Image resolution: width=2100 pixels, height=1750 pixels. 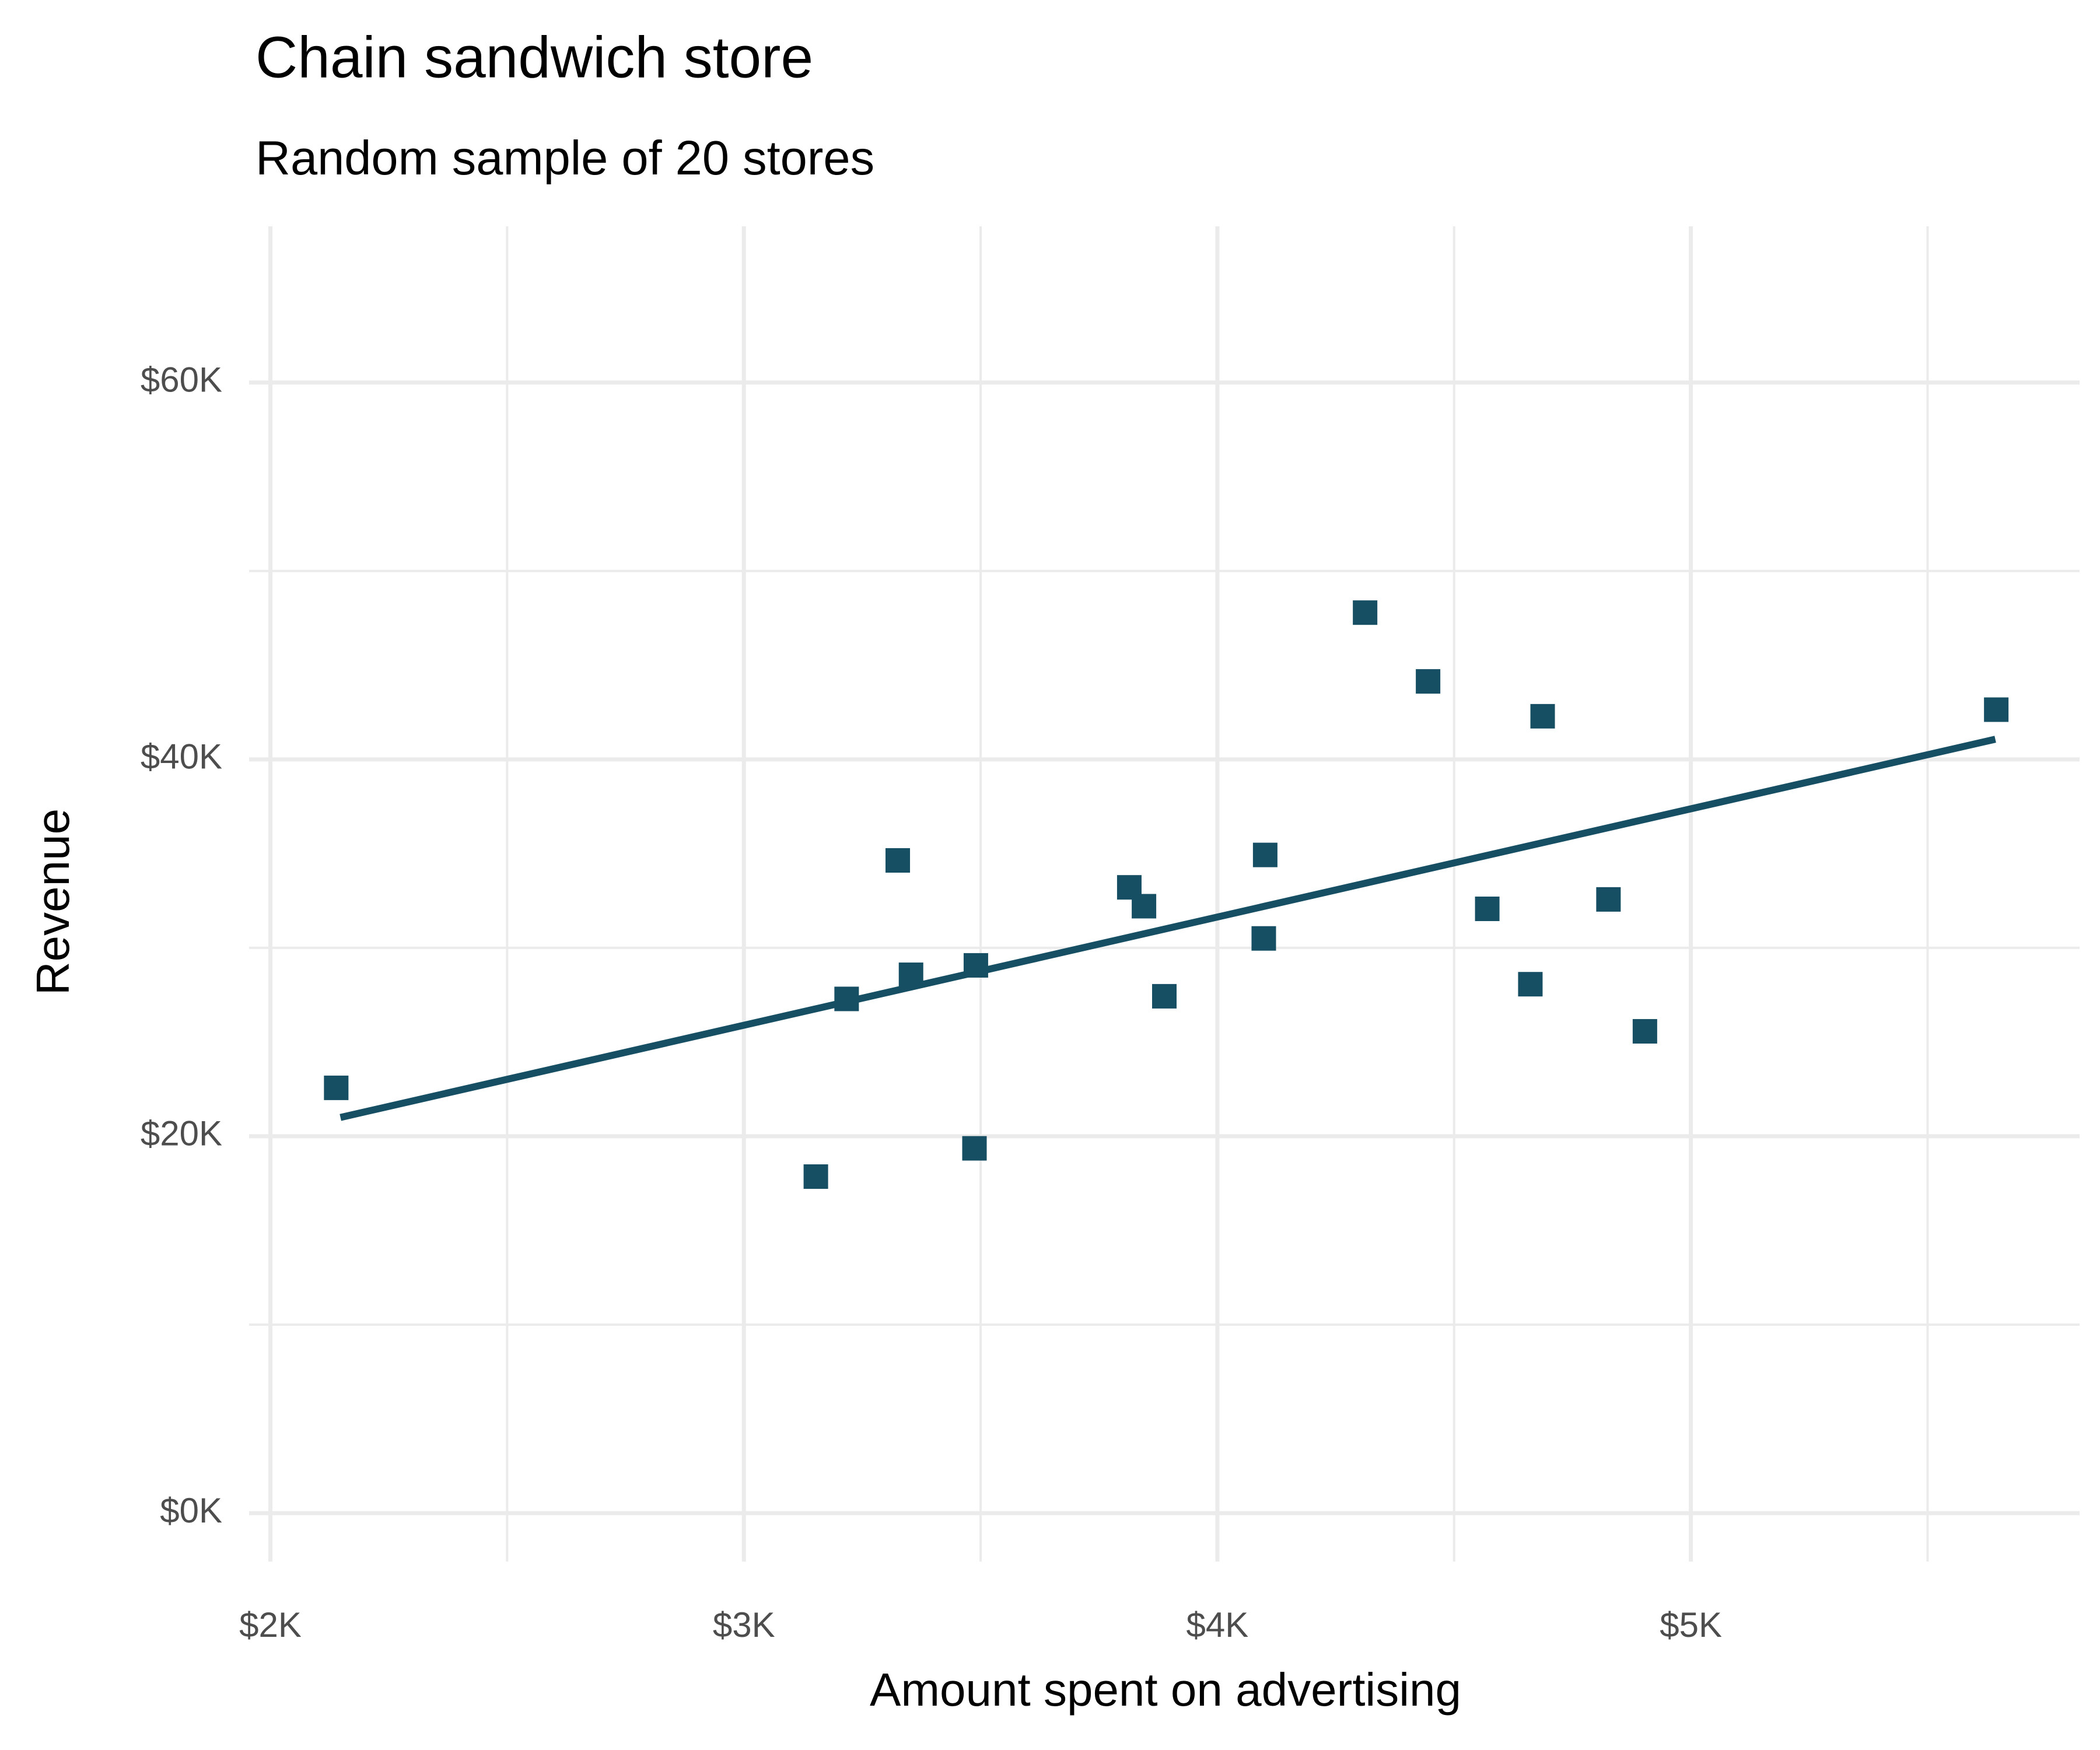 What do you see at coordinates (191, 1510) in the screenshot?
I see `y-tick-label: $0K` at bounding box center [191, 1510].